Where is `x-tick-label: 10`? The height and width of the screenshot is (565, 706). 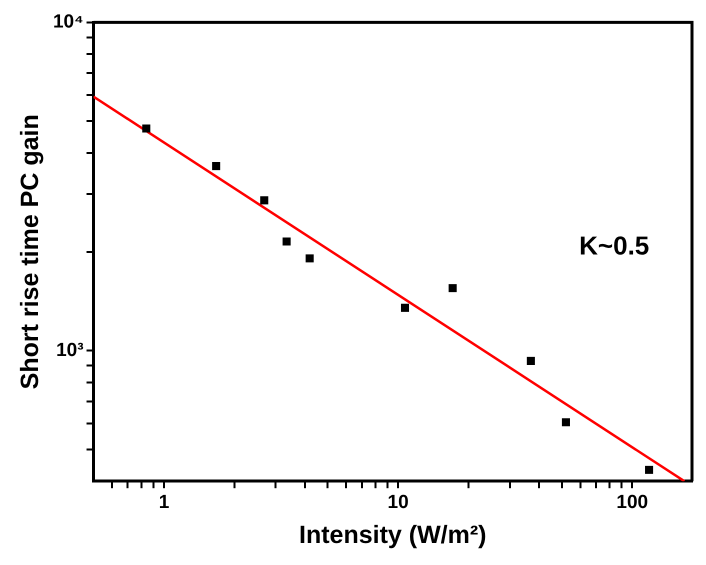 x-tick-label: 10 is located at coordinates (398, 502).